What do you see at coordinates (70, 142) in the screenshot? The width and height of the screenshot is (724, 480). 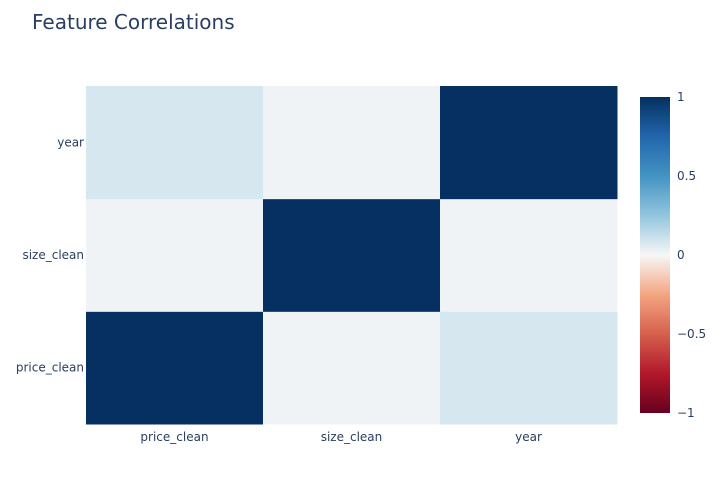 I see `y-tick-label: year` at bounding box center [70, 142].